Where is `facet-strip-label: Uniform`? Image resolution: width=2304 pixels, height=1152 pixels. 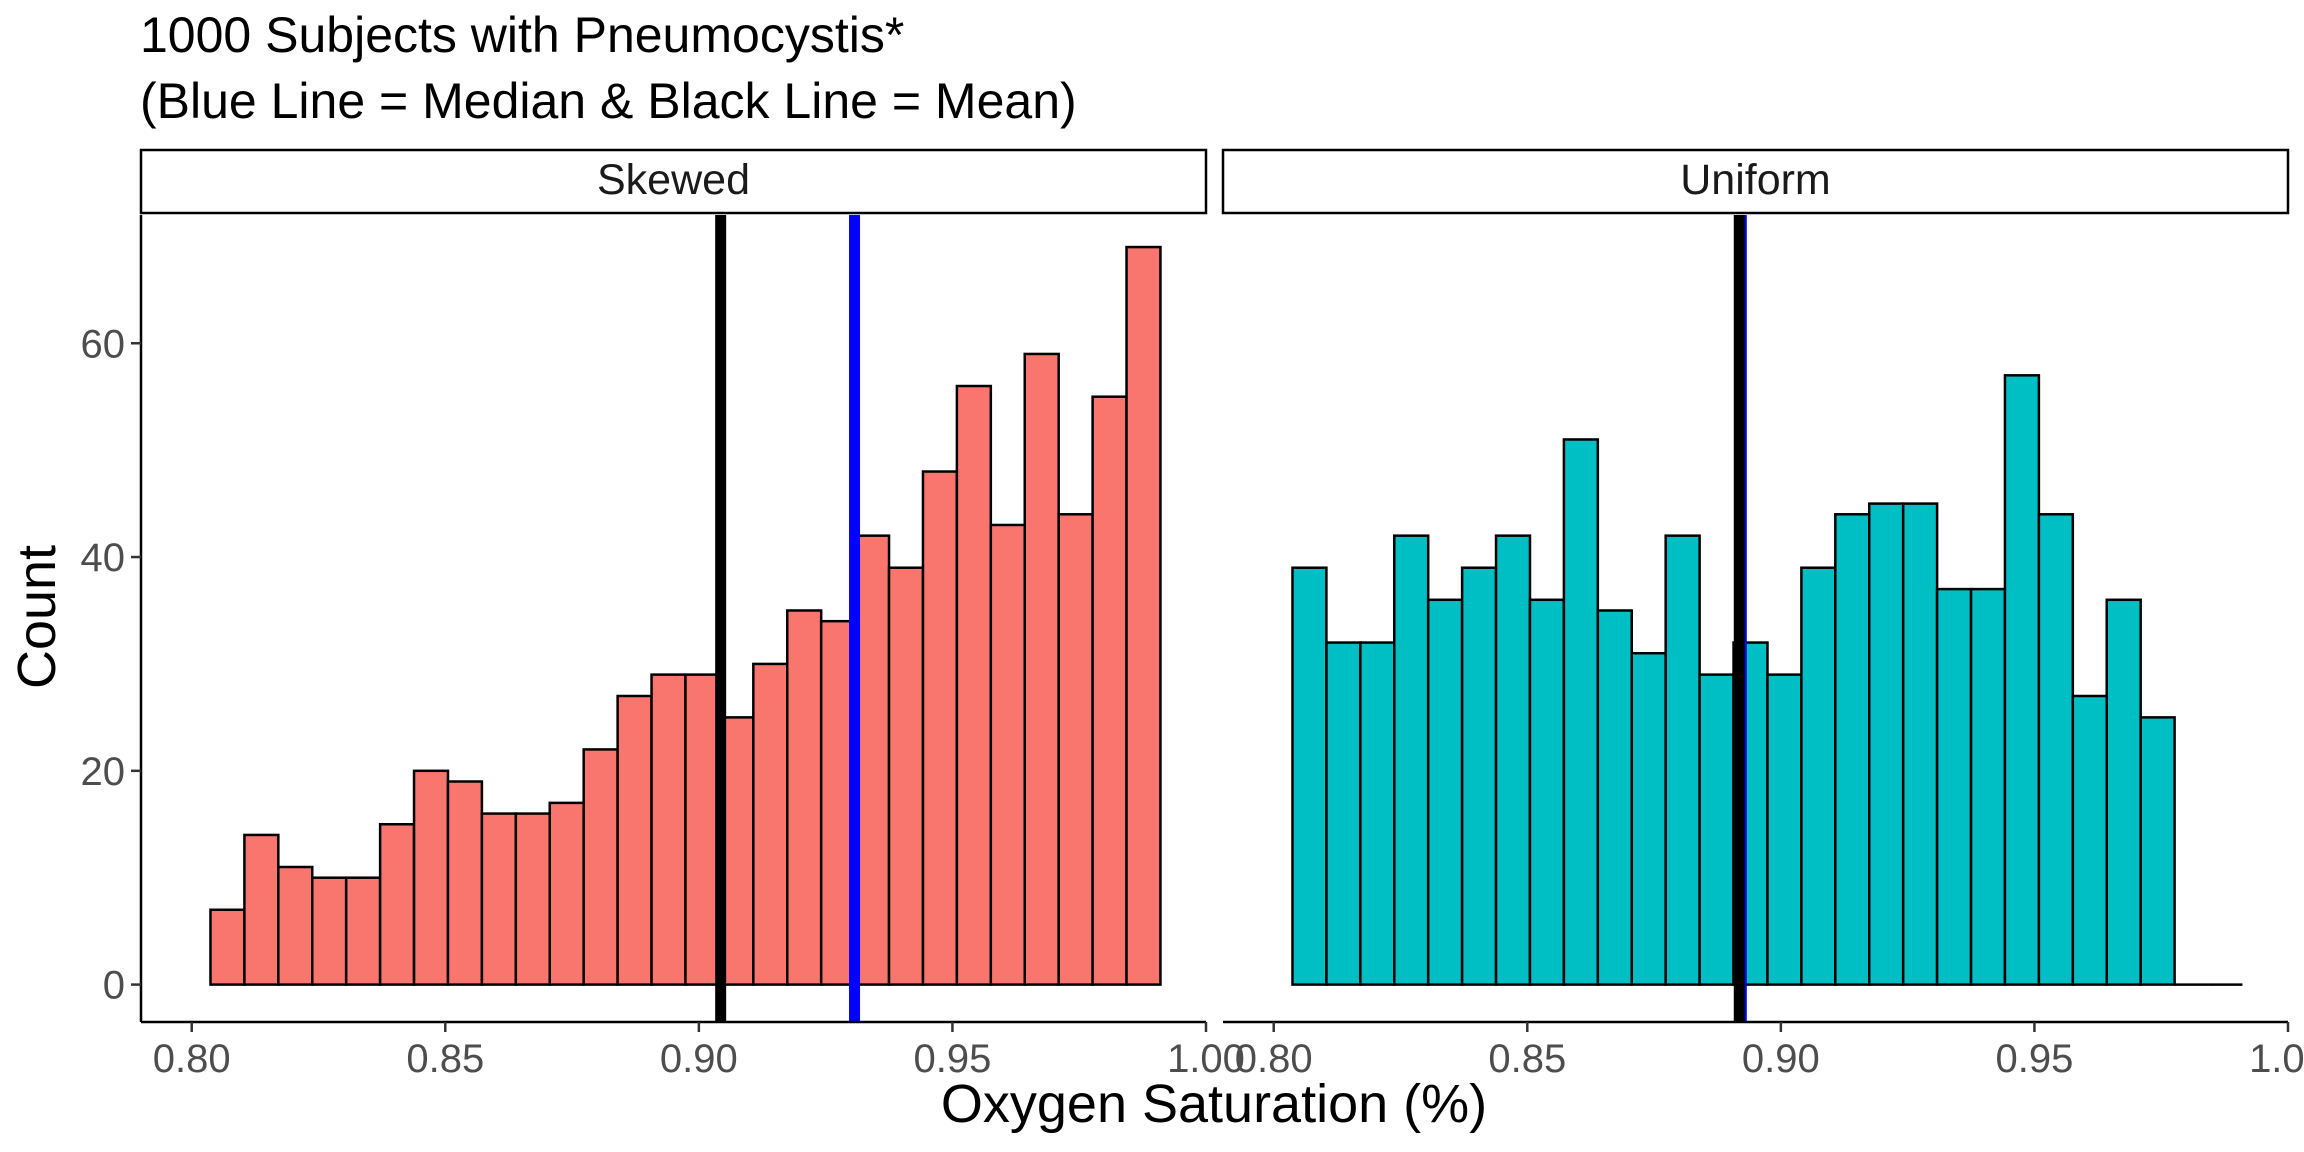
facet-strip-label: Uniform is located at coordinates (1755, 180).